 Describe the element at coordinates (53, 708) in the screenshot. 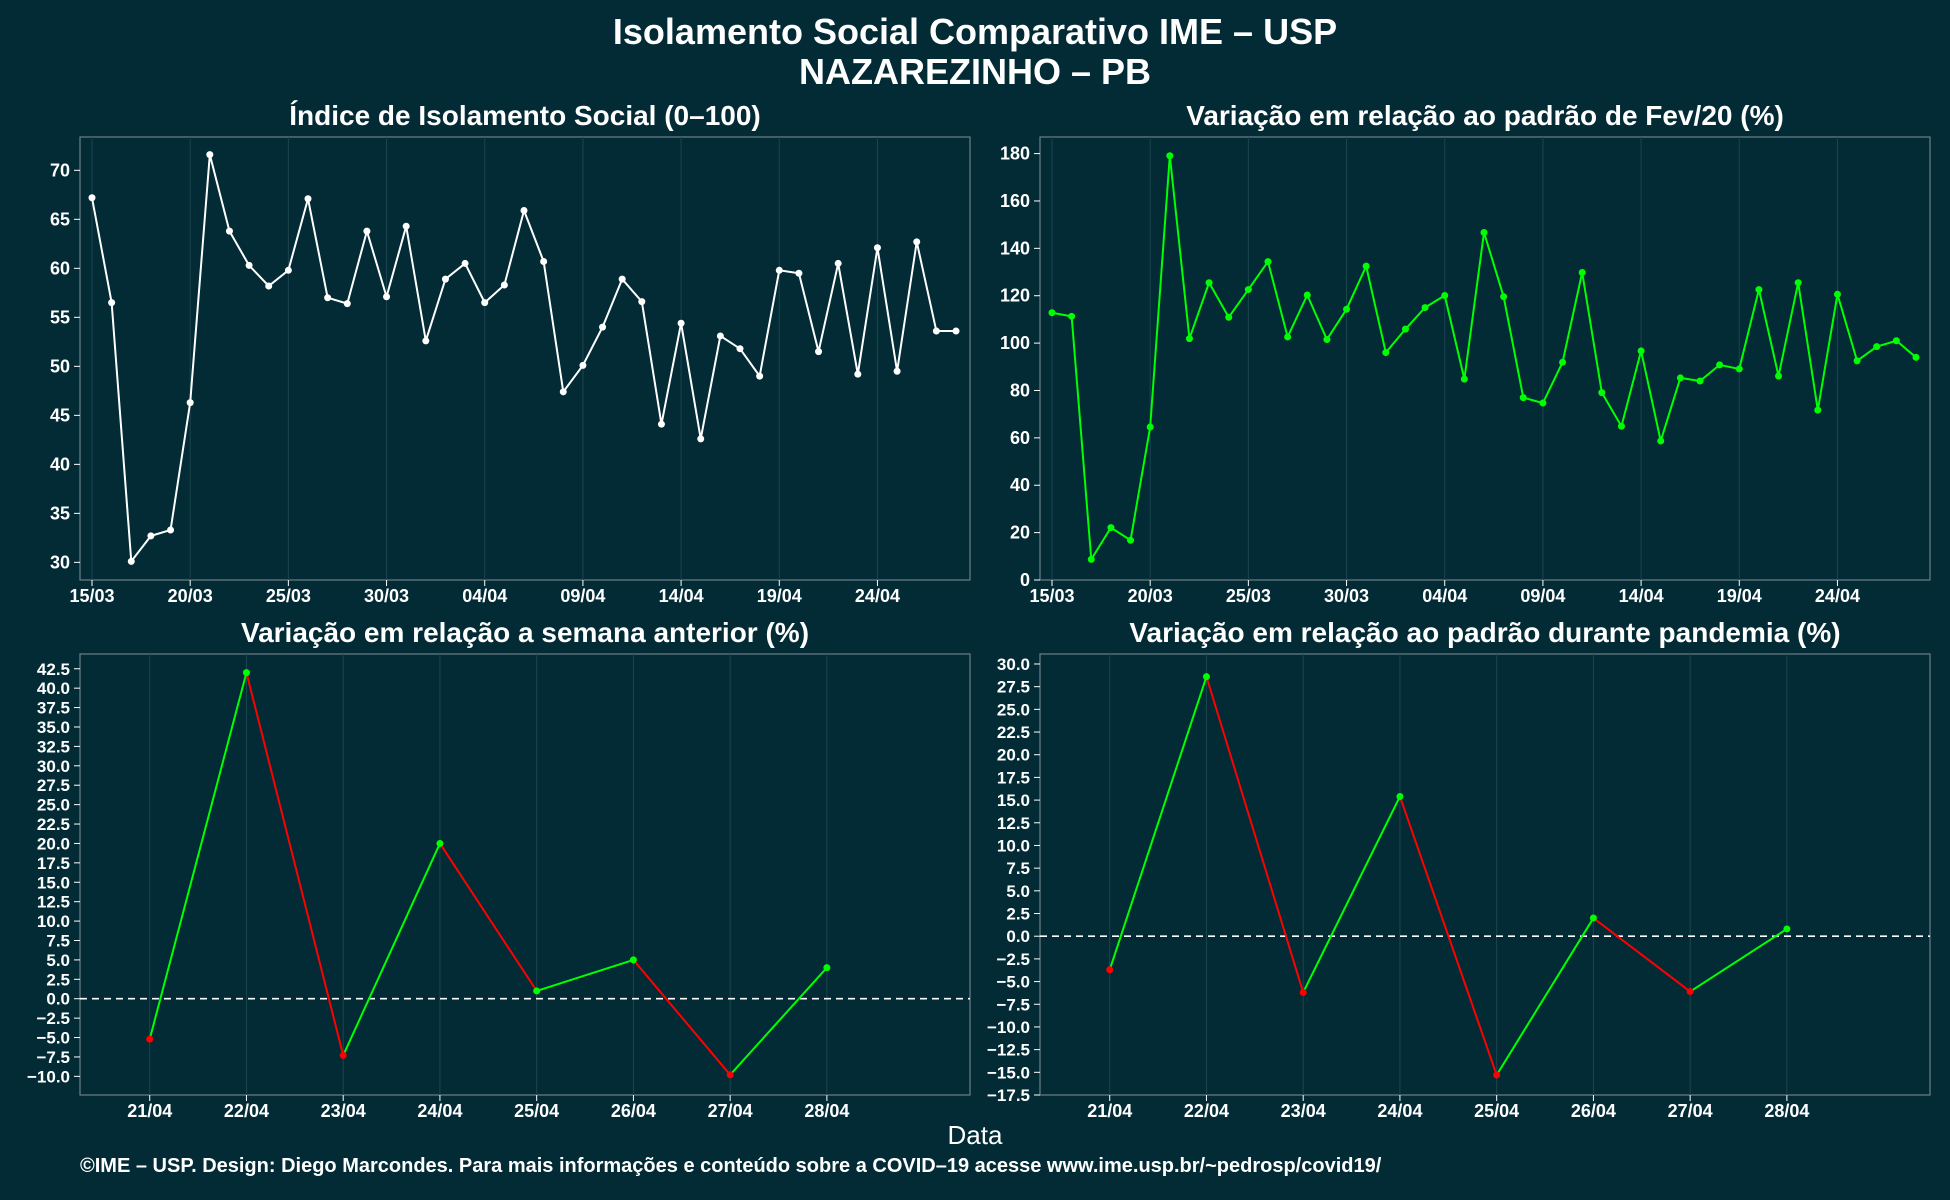

I see `y-tick-label: 37.5` at that location.